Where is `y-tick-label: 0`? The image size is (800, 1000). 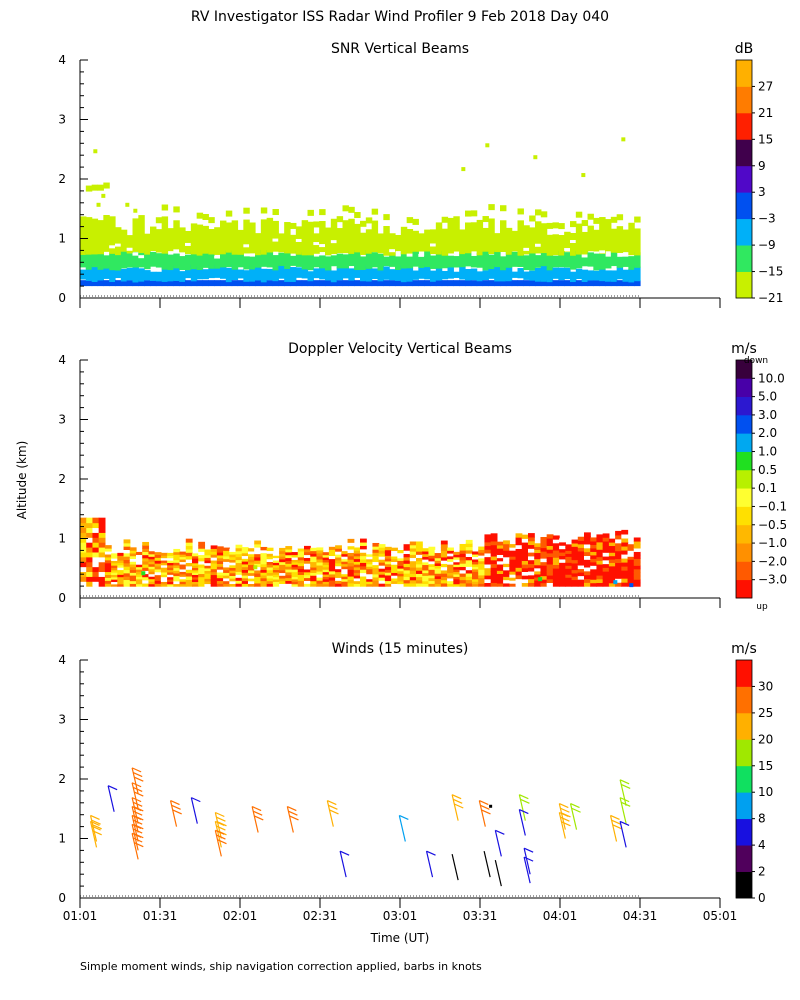 y-tick-label: 0 is located at coordinates (62, 898).